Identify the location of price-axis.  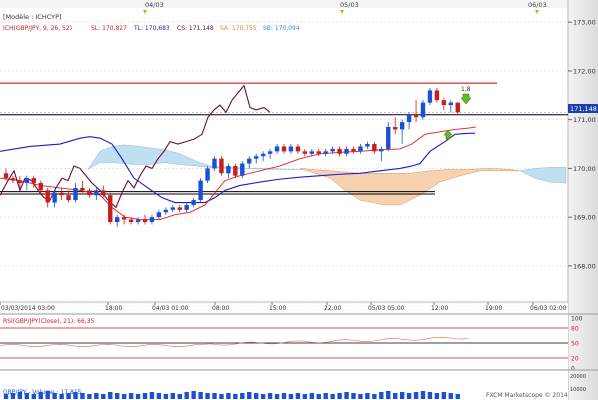
(583, 200).